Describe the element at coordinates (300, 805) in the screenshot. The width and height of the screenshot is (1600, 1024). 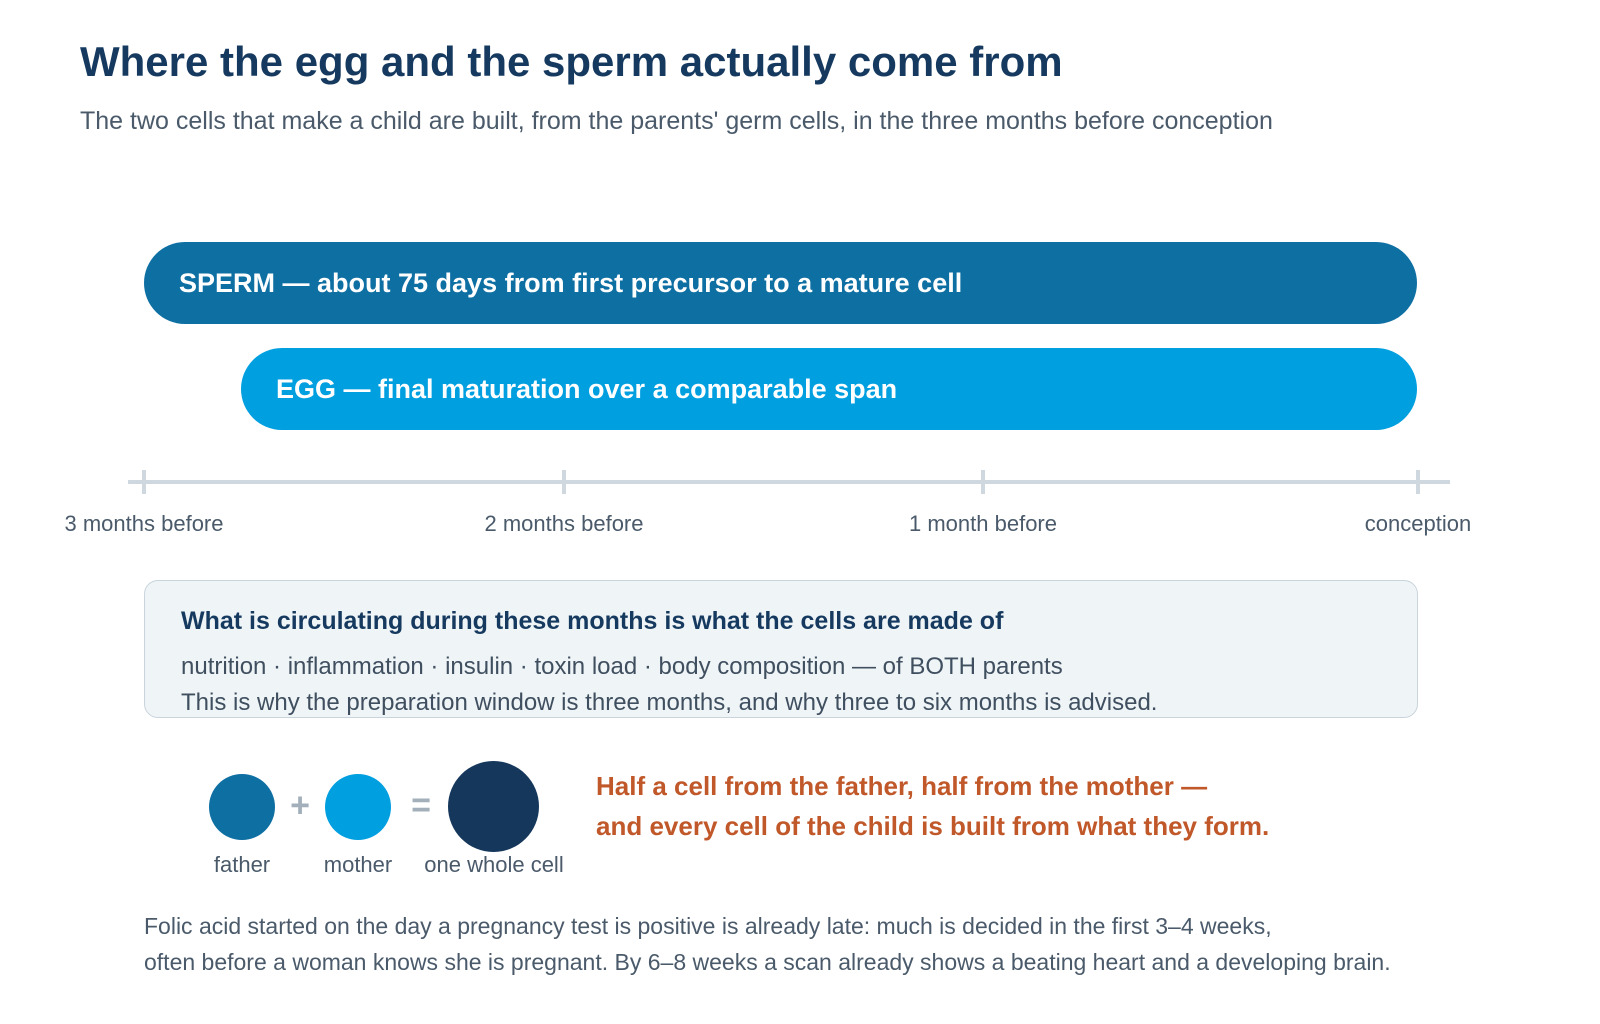
I see `plus-sign: +` at that location.